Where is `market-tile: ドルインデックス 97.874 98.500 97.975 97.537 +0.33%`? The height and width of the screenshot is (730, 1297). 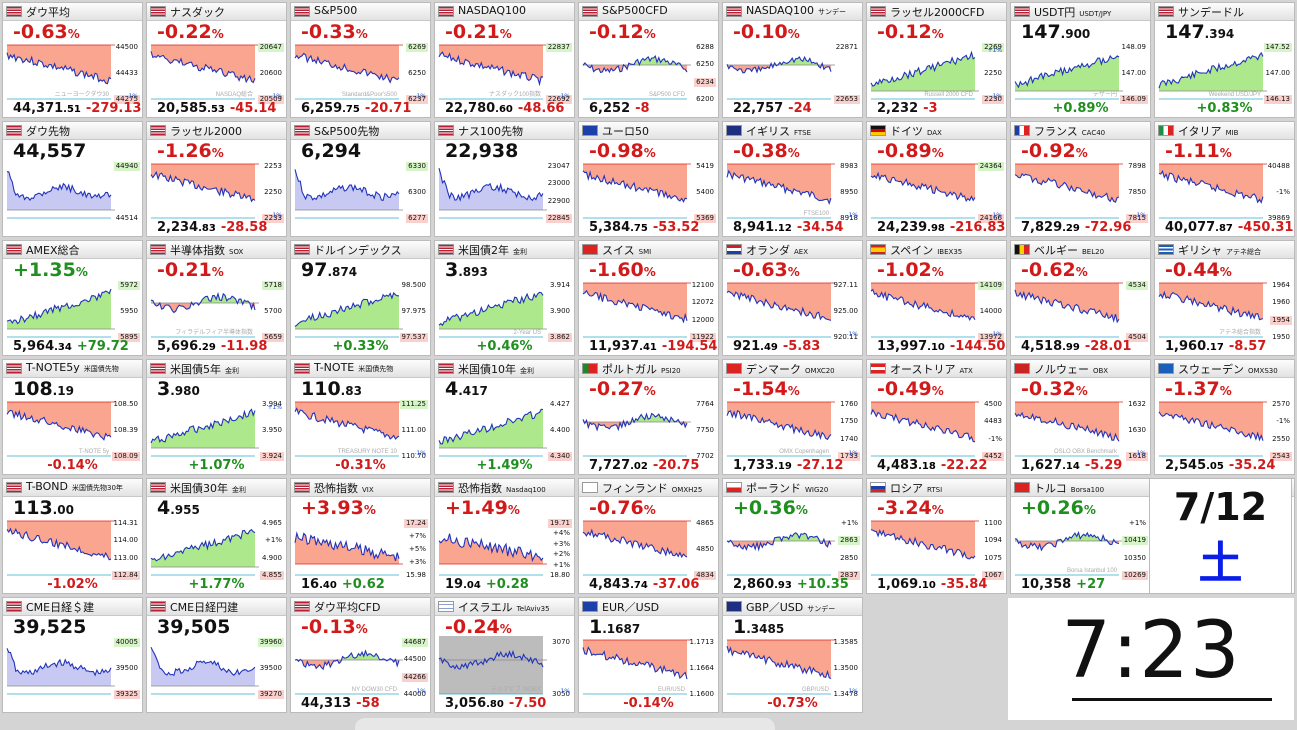 market-tile: ドルインデックス 97.874 98.500 97.975 97.537 +0.33% is located at coordinates (360, 298).